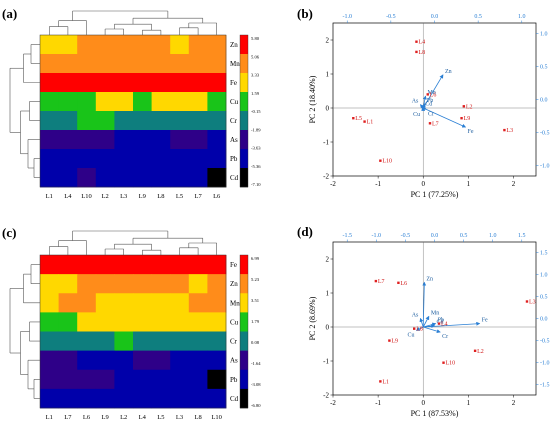  I want to click on column-label: L9, so click(104, 417).